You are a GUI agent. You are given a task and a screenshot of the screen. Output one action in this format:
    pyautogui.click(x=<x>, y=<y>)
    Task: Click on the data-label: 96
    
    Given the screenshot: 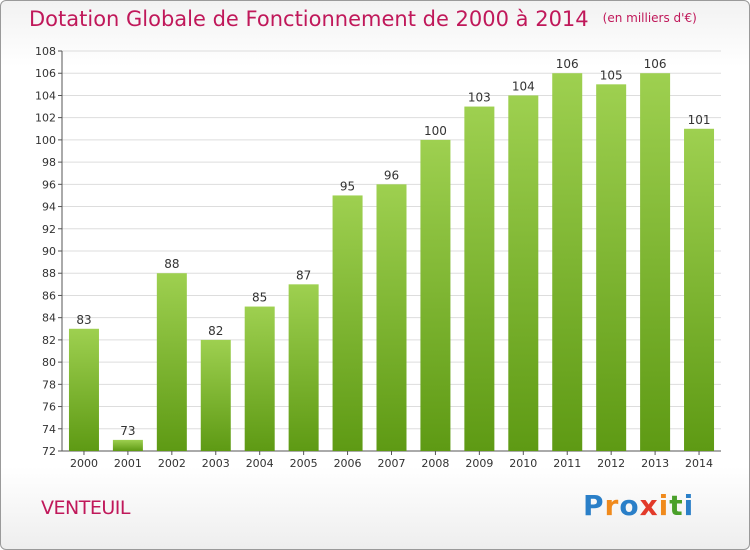 What is the action you would take?
    pyautogui.click(x=391, y=175)
    